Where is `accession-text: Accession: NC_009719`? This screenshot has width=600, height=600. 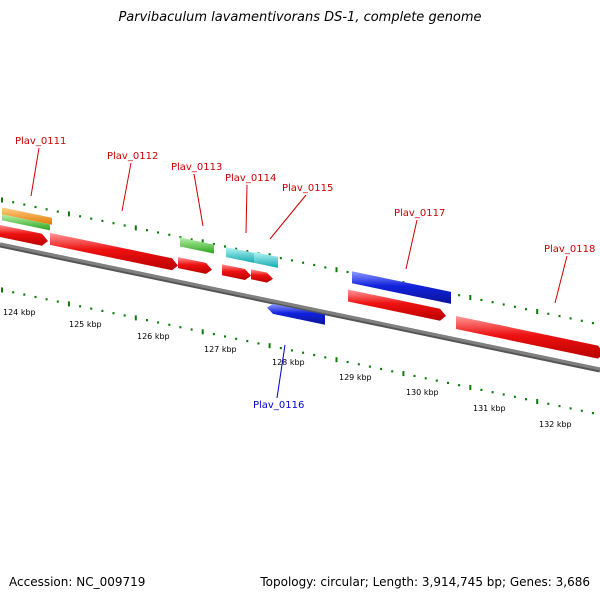 accession-text: Accession: NC_009719 is located at coordinates (77, 582).